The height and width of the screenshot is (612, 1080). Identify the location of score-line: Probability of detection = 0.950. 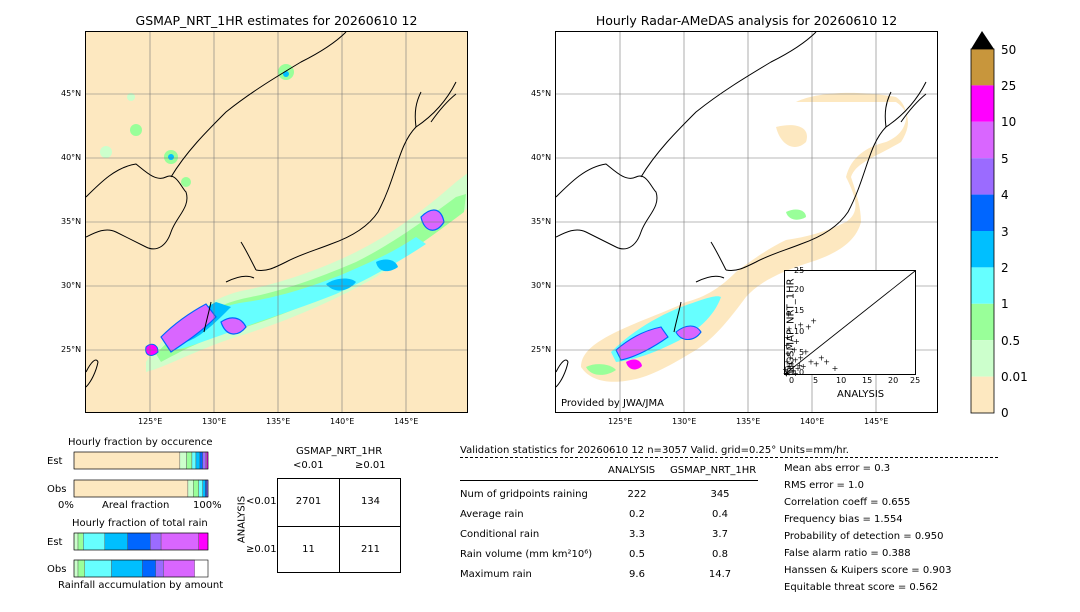
(864, 536).